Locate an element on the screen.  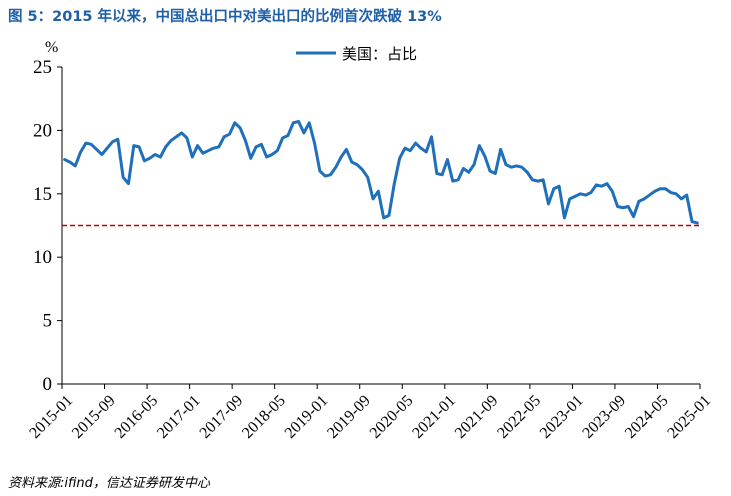
y-tick-label: 10 is located at coordinates (42, 257).